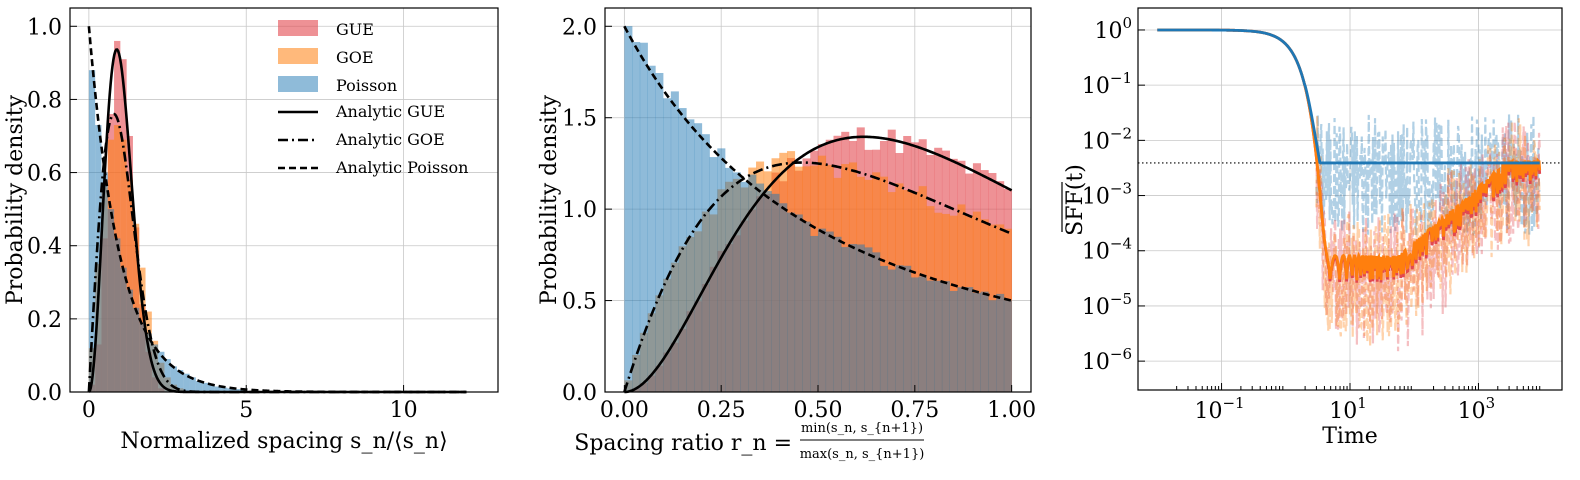  What do you see at coordinates (15, 199) in the screenshot?
I see `p1-ylabel: Probability density` at bounding box center [15, 199].